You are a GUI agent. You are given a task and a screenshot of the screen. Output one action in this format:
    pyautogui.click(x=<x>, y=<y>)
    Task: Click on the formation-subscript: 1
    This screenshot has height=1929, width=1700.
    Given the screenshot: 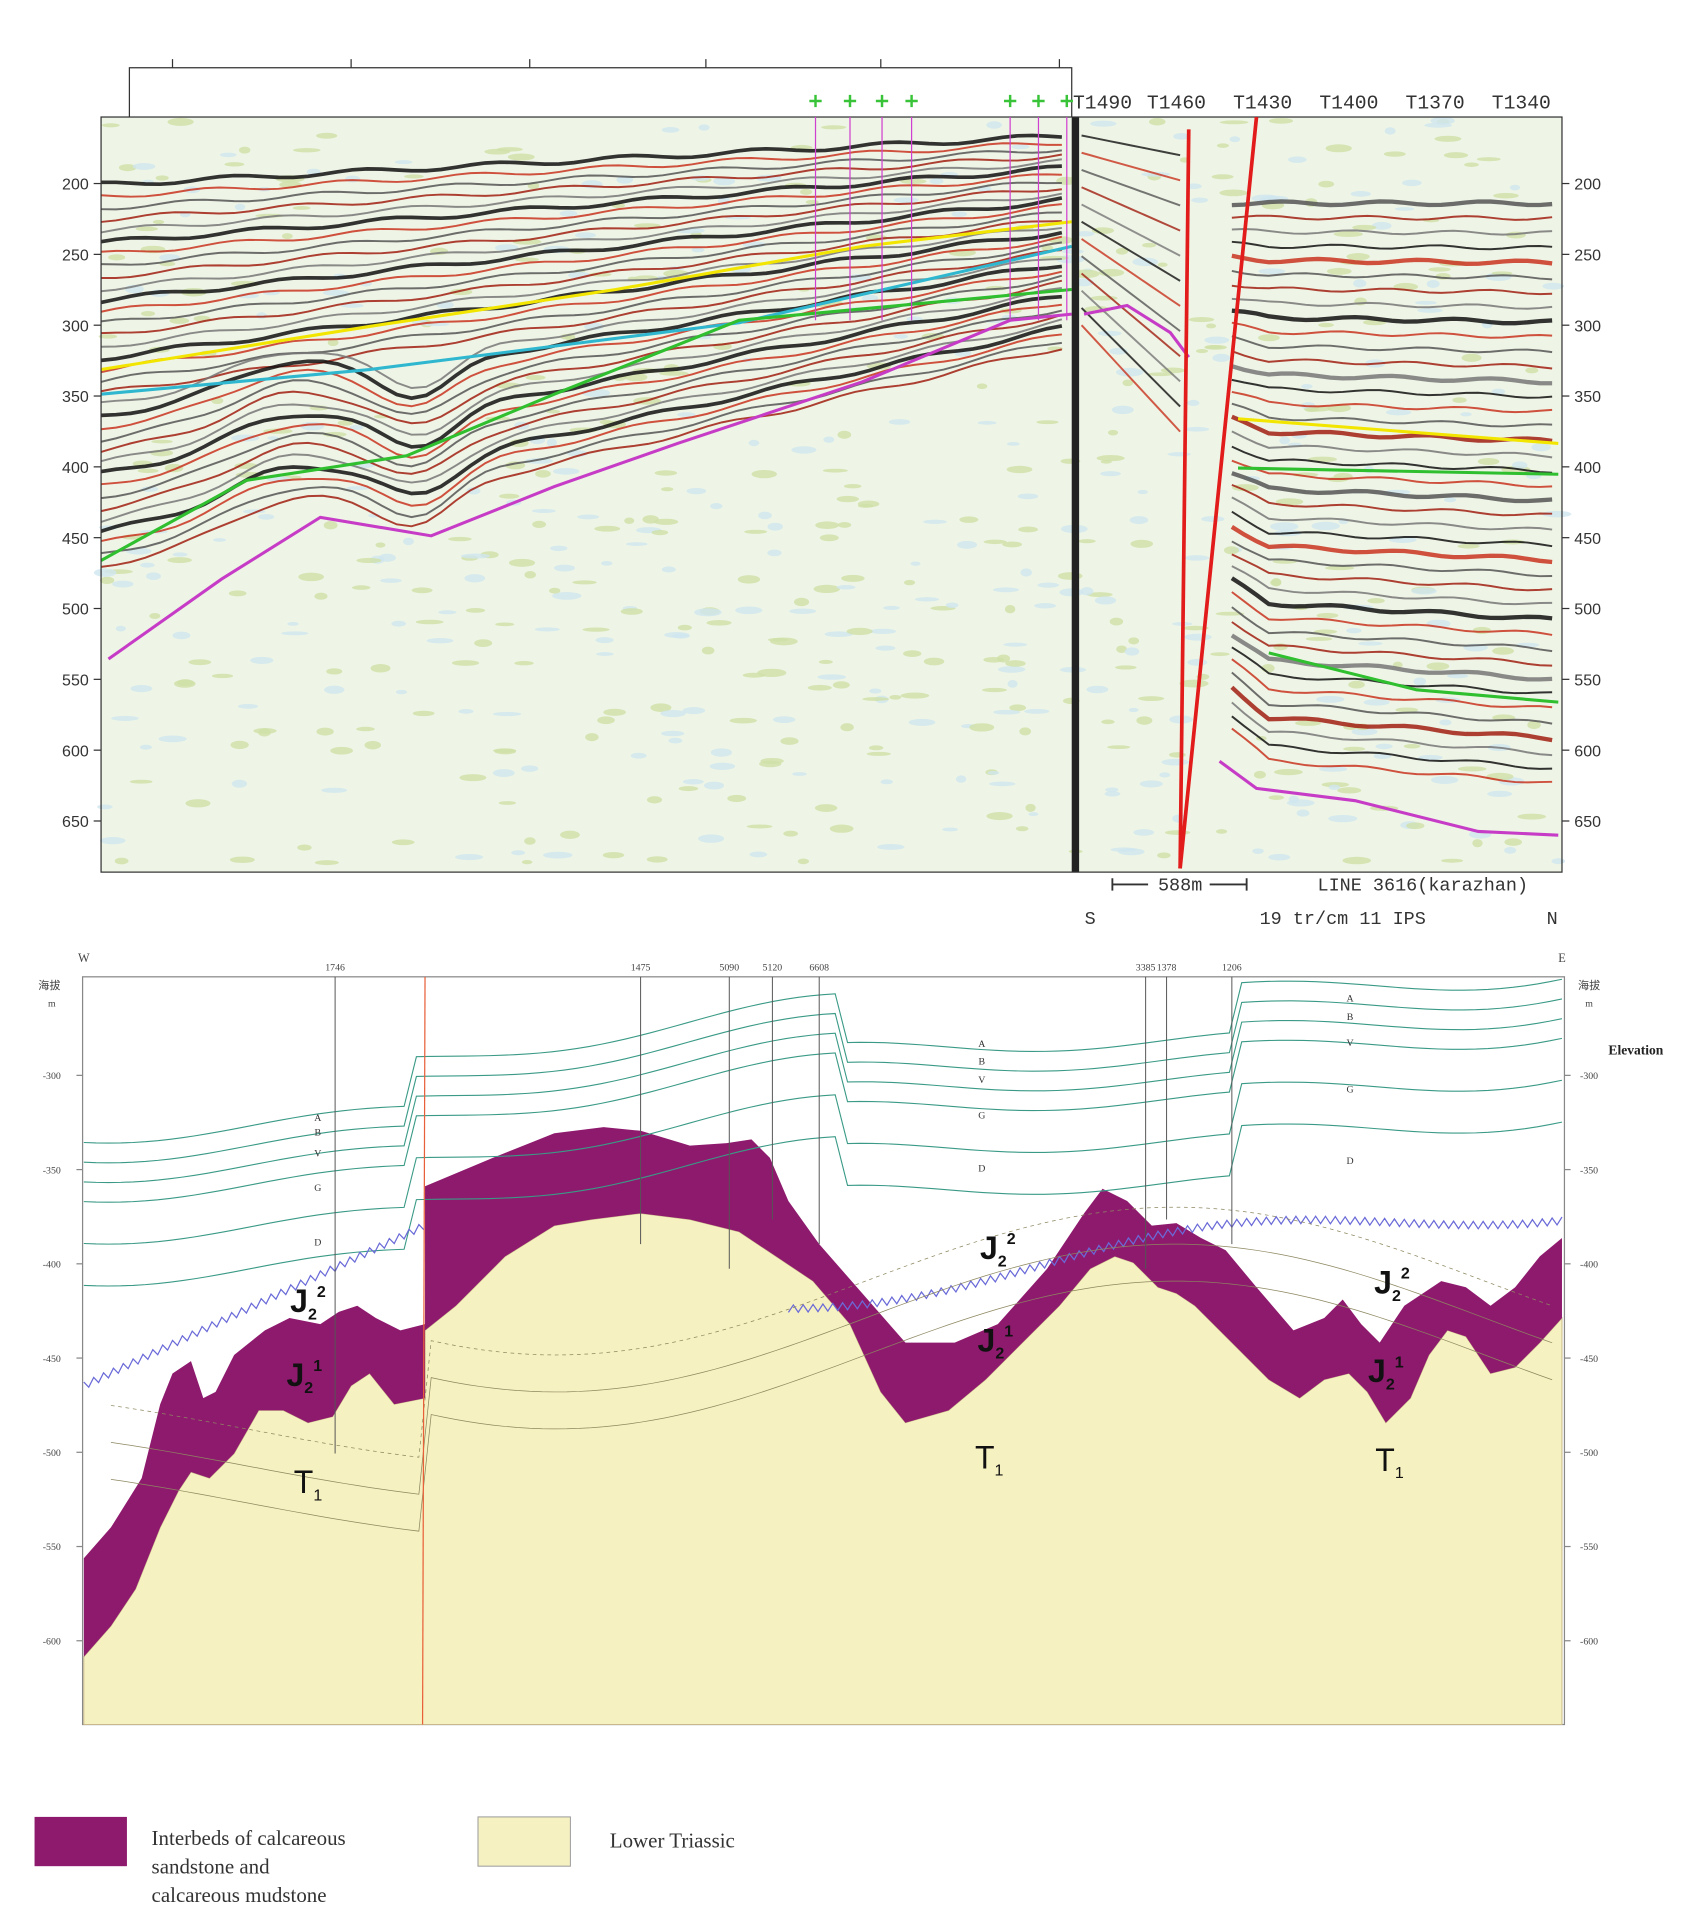 What is the action you would take?
    pyautogui.click(x=999, y=1471)
    